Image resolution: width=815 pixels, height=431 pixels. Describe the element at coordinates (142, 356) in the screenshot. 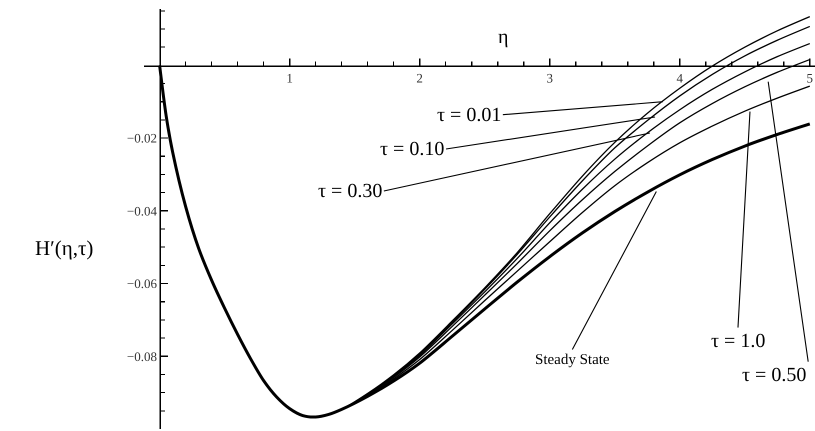

I see `y-tick-label: −0.08` at that location.